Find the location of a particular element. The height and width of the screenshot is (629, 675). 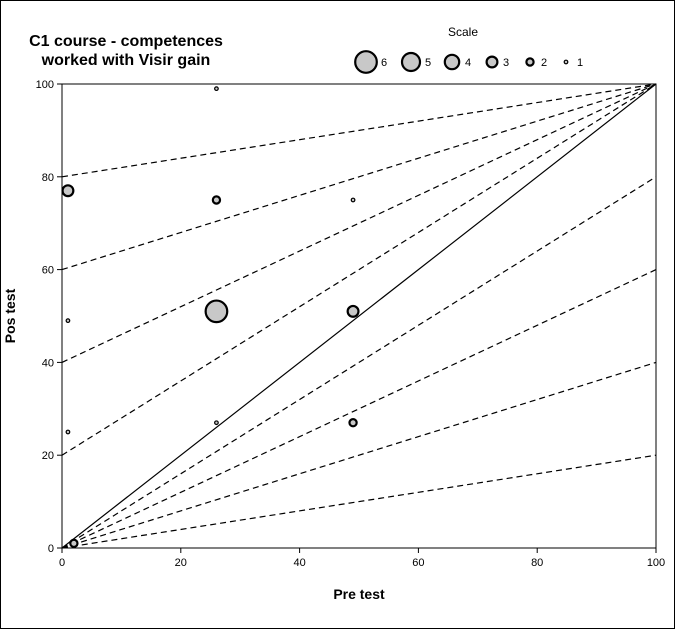

y-tick-label-4: 80 is located at coordinates (48, 178).